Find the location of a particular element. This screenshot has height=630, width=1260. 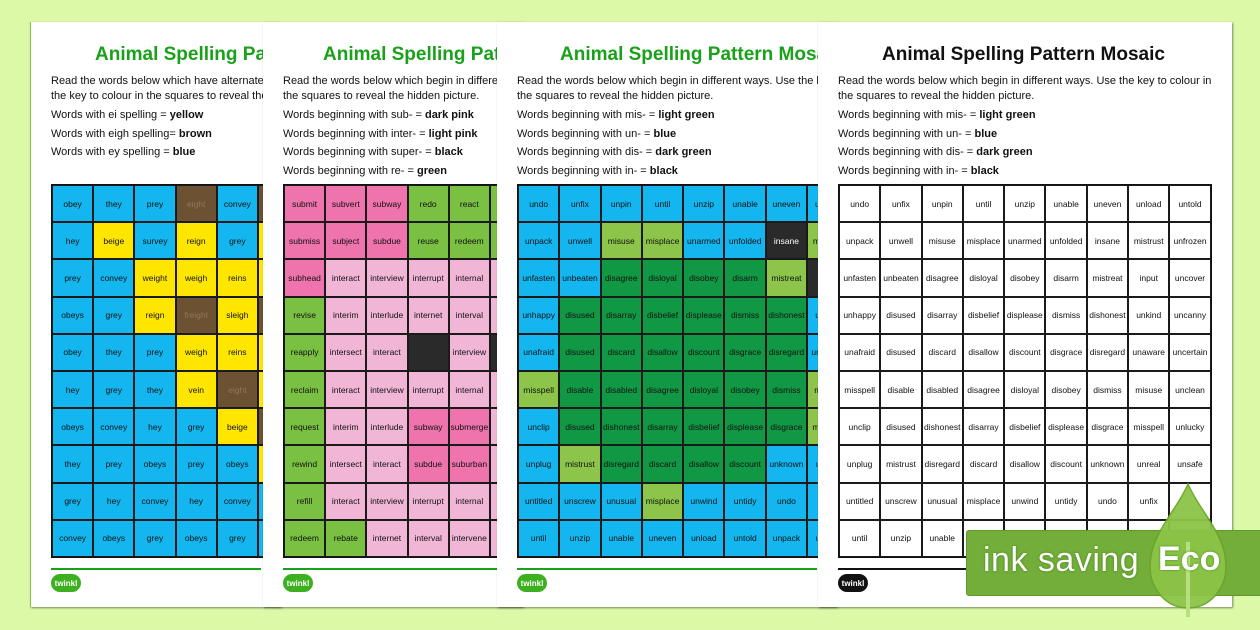

mosaic-cell: prey is located at coordinates (114, 464).